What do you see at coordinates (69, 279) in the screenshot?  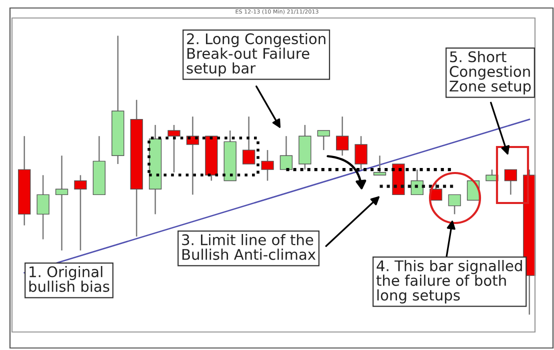 I see `annotation: 1. Original bullish bias` at bounding box center [69, 279].